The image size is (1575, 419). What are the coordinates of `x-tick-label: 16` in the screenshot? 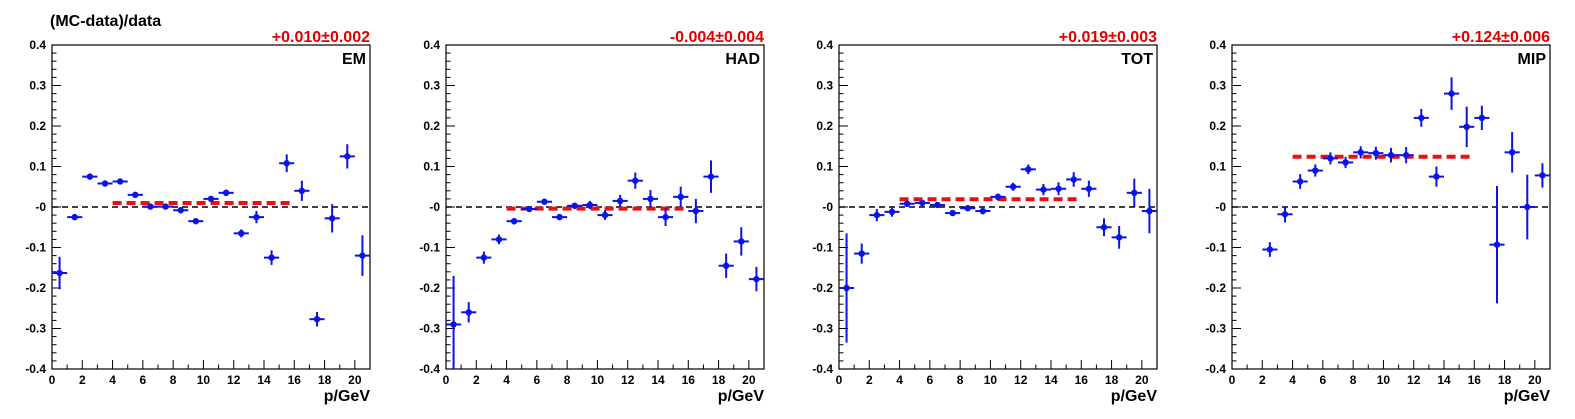 It's located at (689, 380).